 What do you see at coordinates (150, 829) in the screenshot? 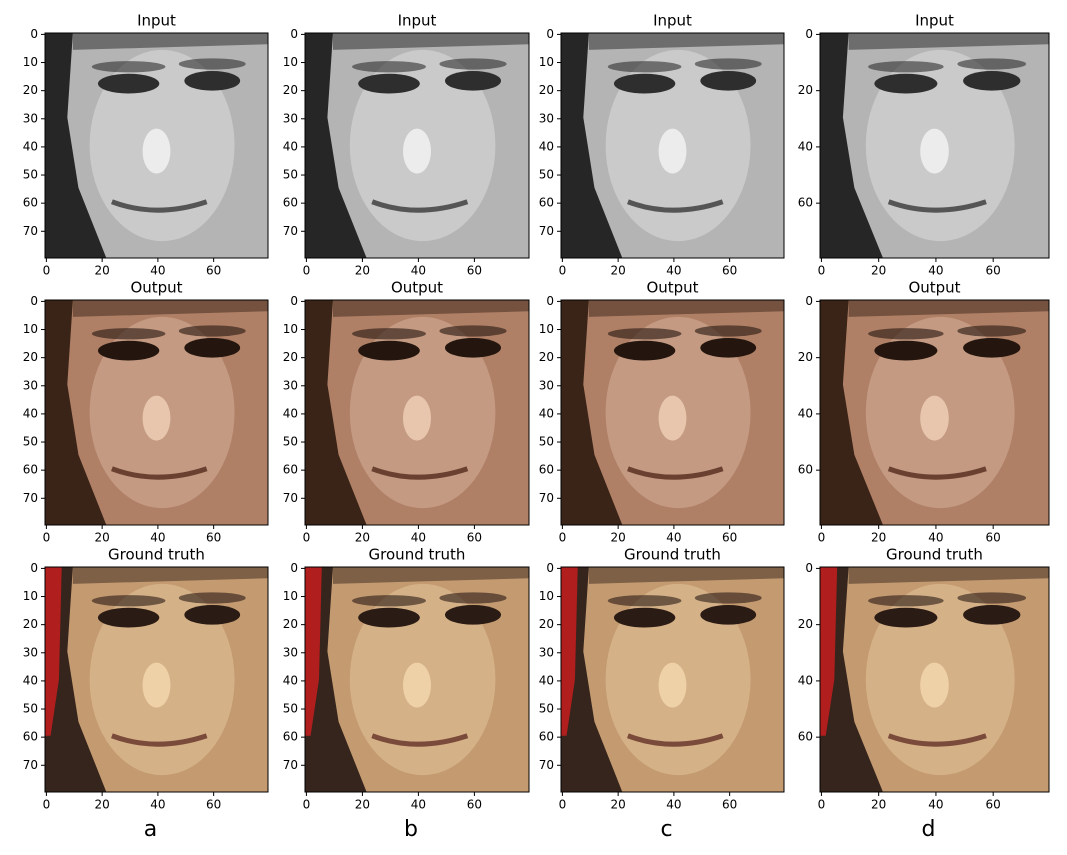
I see `column-label: a` at bounding box center [150, 829].